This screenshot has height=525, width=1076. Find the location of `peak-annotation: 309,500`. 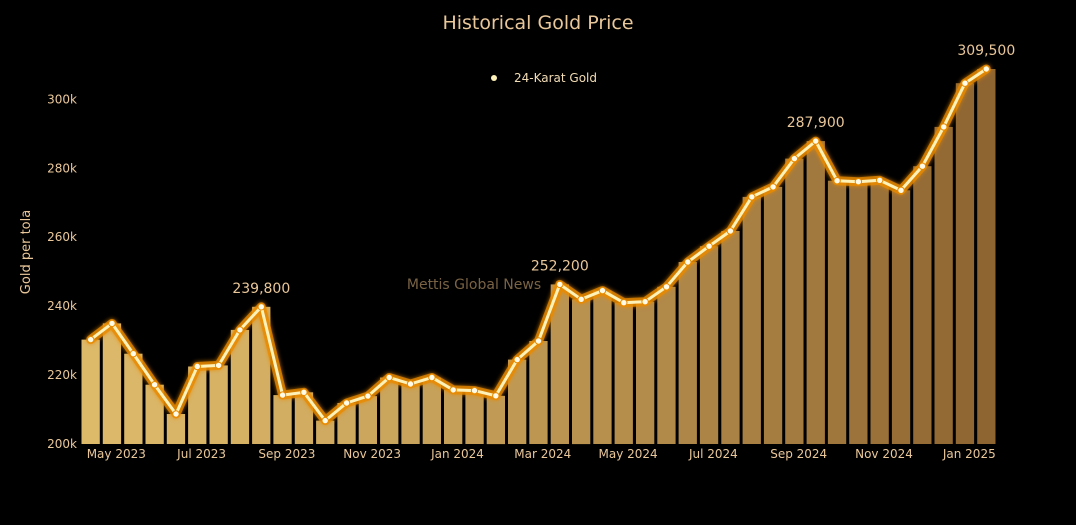

peak-annotation: 309,500 is located at coordinates (986, 51).